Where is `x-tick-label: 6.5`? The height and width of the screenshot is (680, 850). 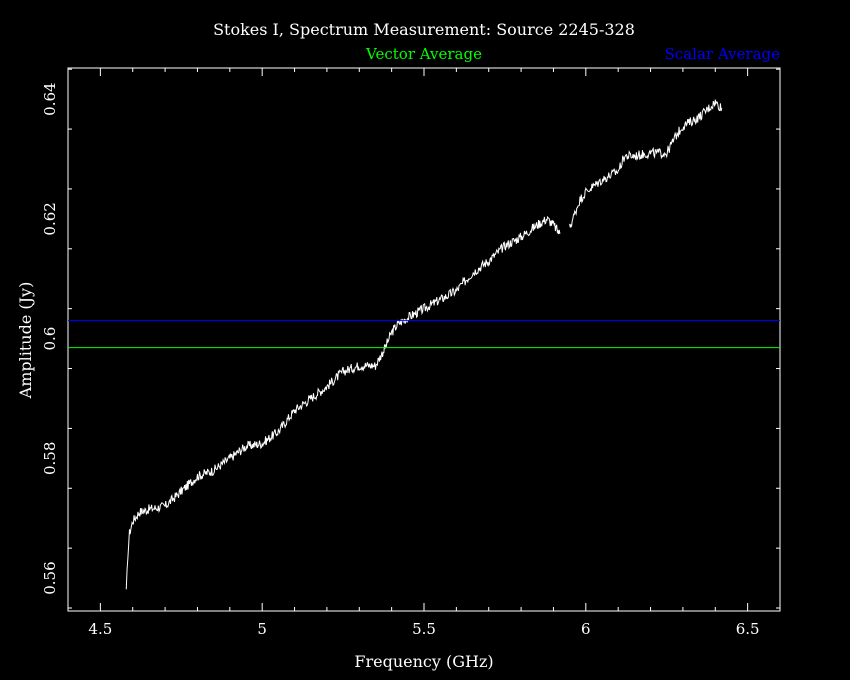 x-tick-label: 6.5 is located at coordinates (748, 629).